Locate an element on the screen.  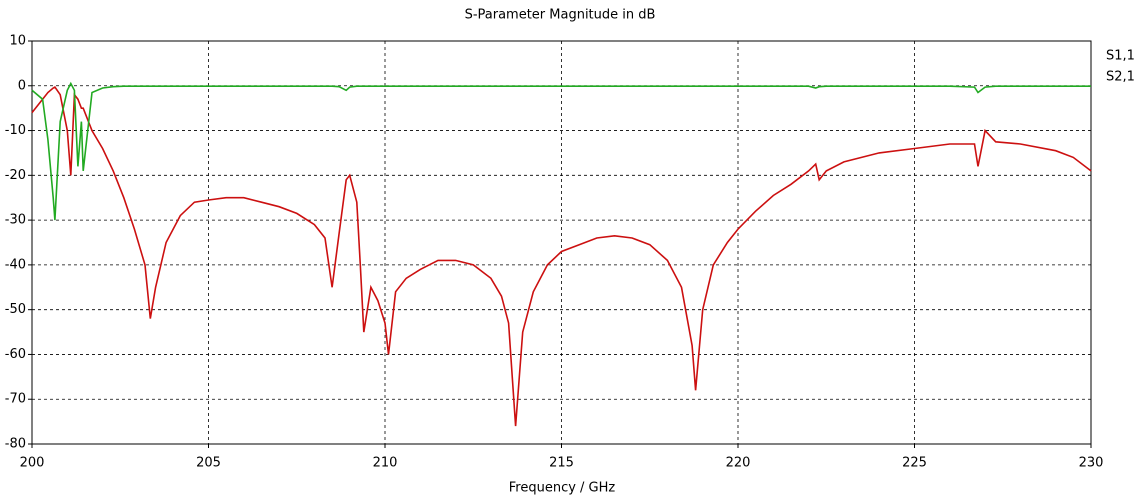
y-tick-label: -50 is located at coordinates (15, 309).